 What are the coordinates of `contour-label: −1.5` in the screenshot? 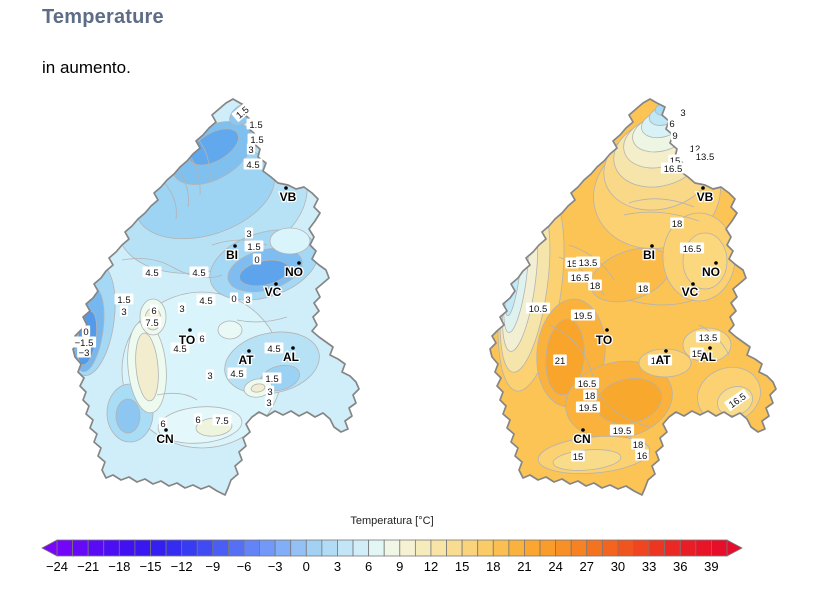 It's located at (84, 342).